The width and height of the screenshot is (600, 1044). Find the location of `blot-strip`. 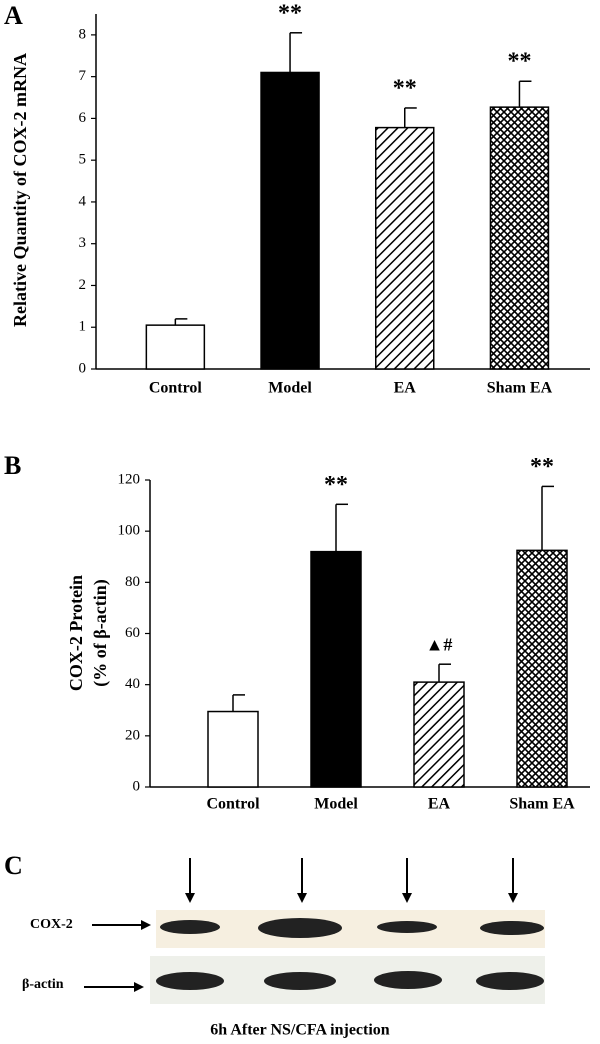

blot-strip is located at coordinates (350, 929).